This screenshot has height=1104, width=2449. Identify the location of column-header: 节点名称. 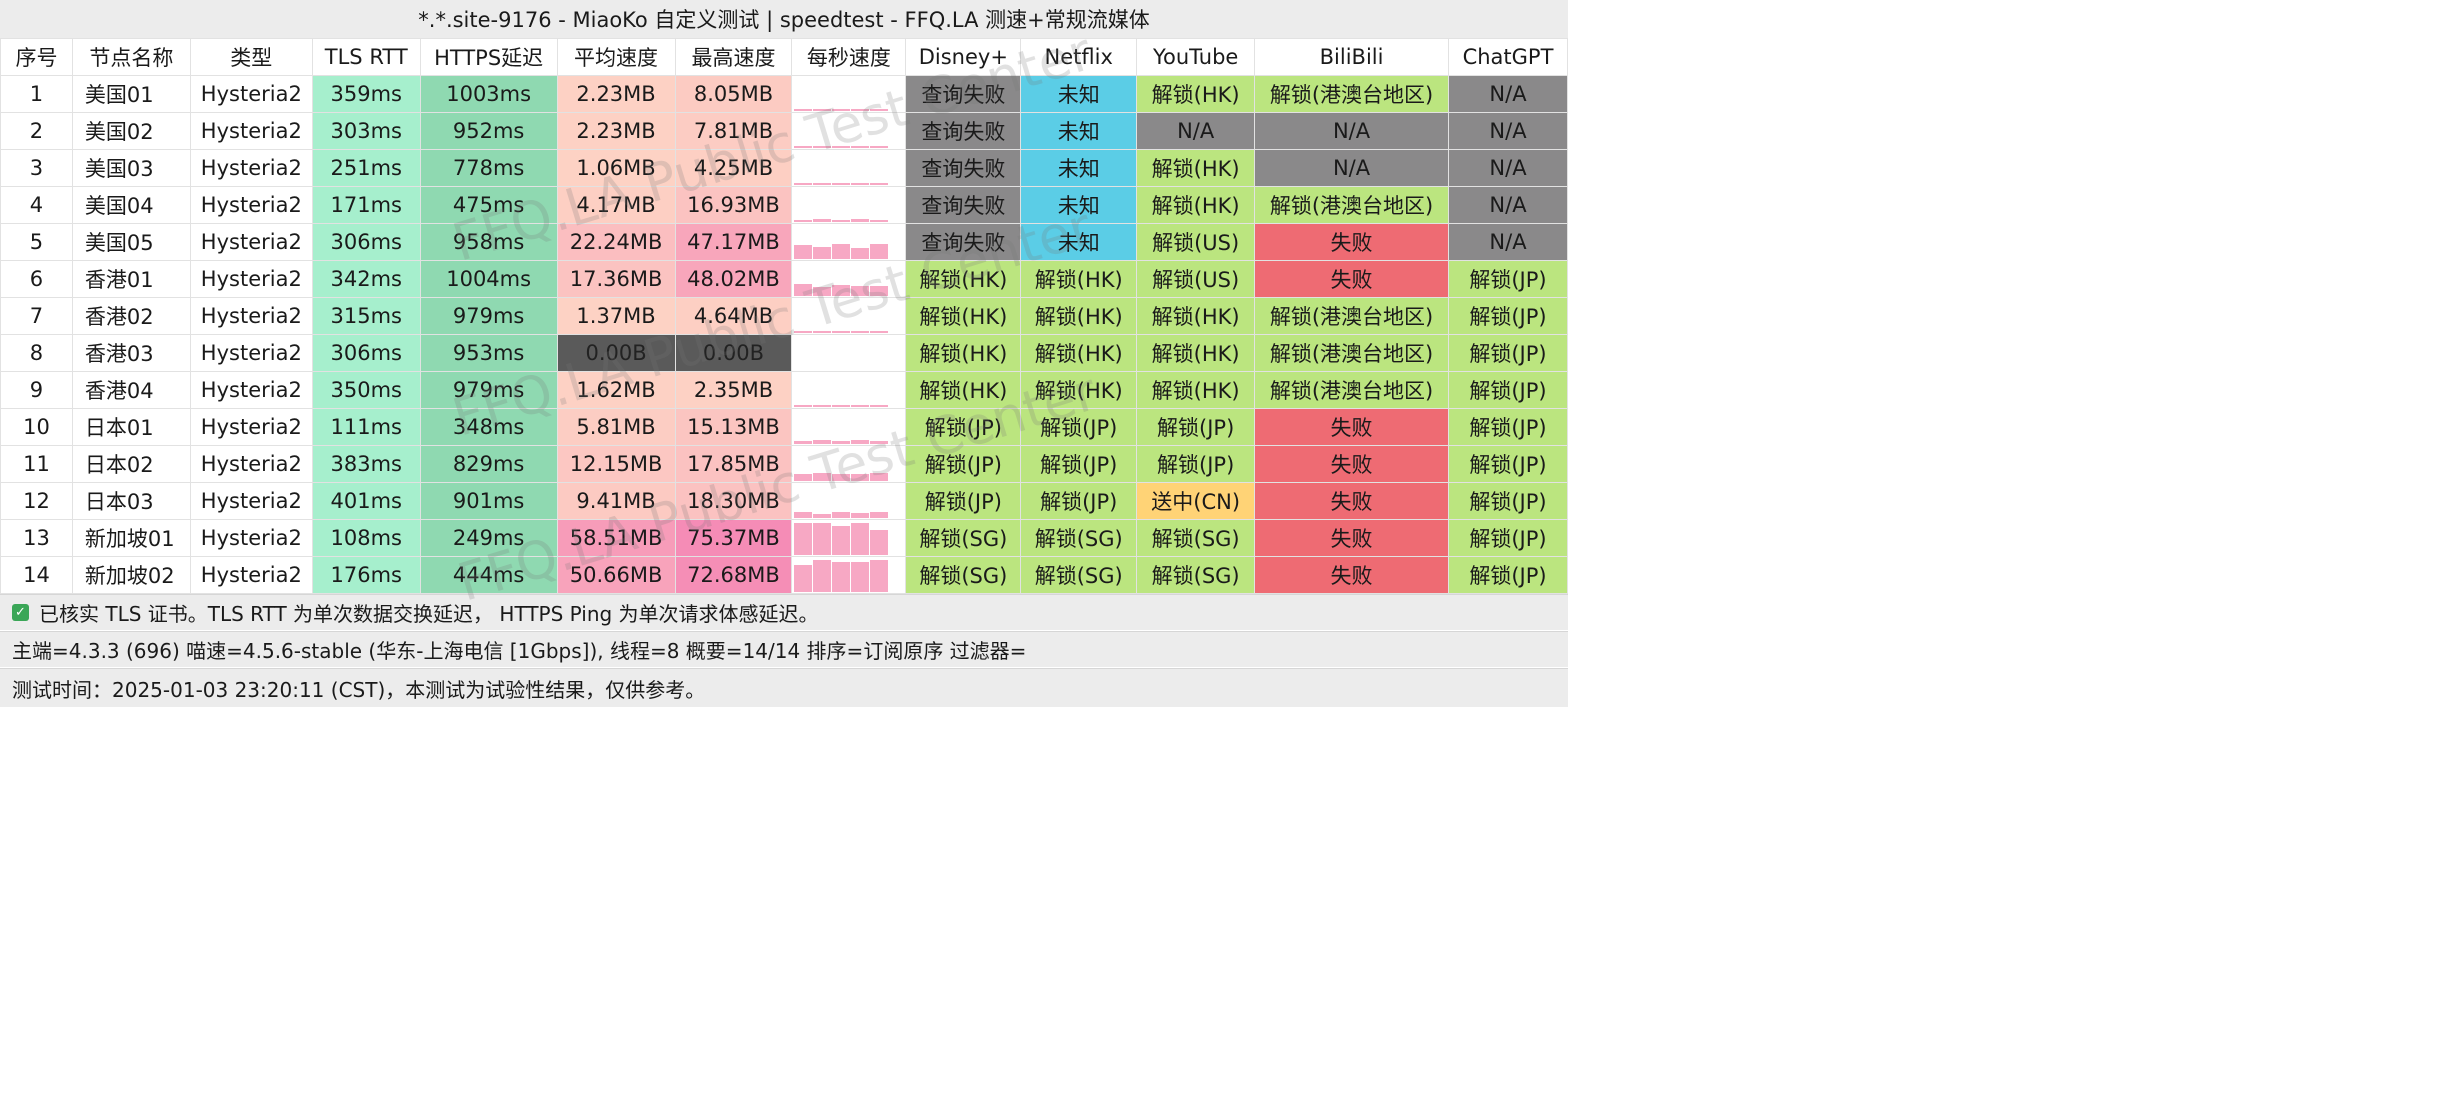
(131, 57).